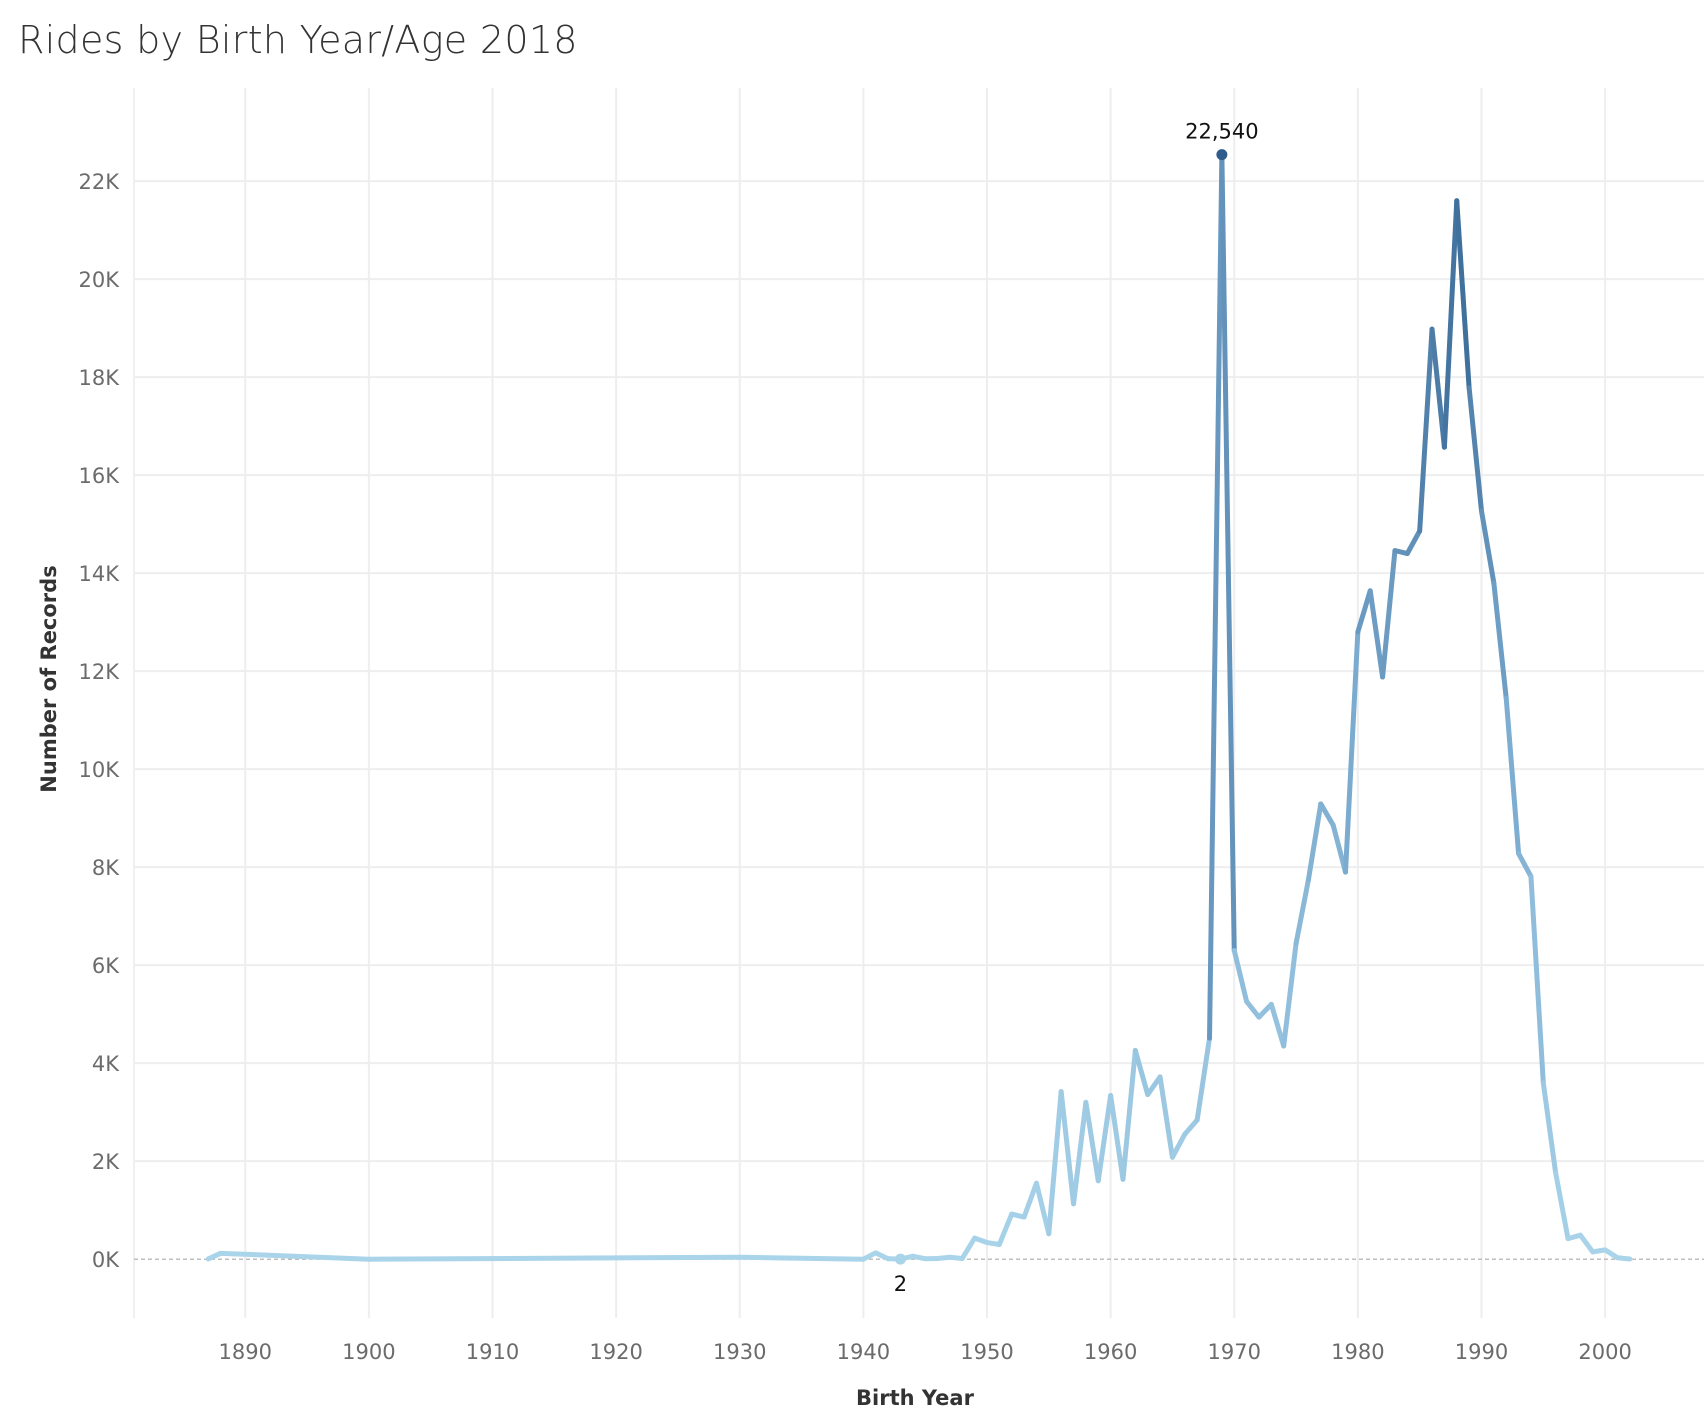 Image resolution: width=1704 pixels, height=1426 pixels. Describe the element at coordinates (106, 1064) in the screenshot. I see `y-tick-label: 4K` at that location.